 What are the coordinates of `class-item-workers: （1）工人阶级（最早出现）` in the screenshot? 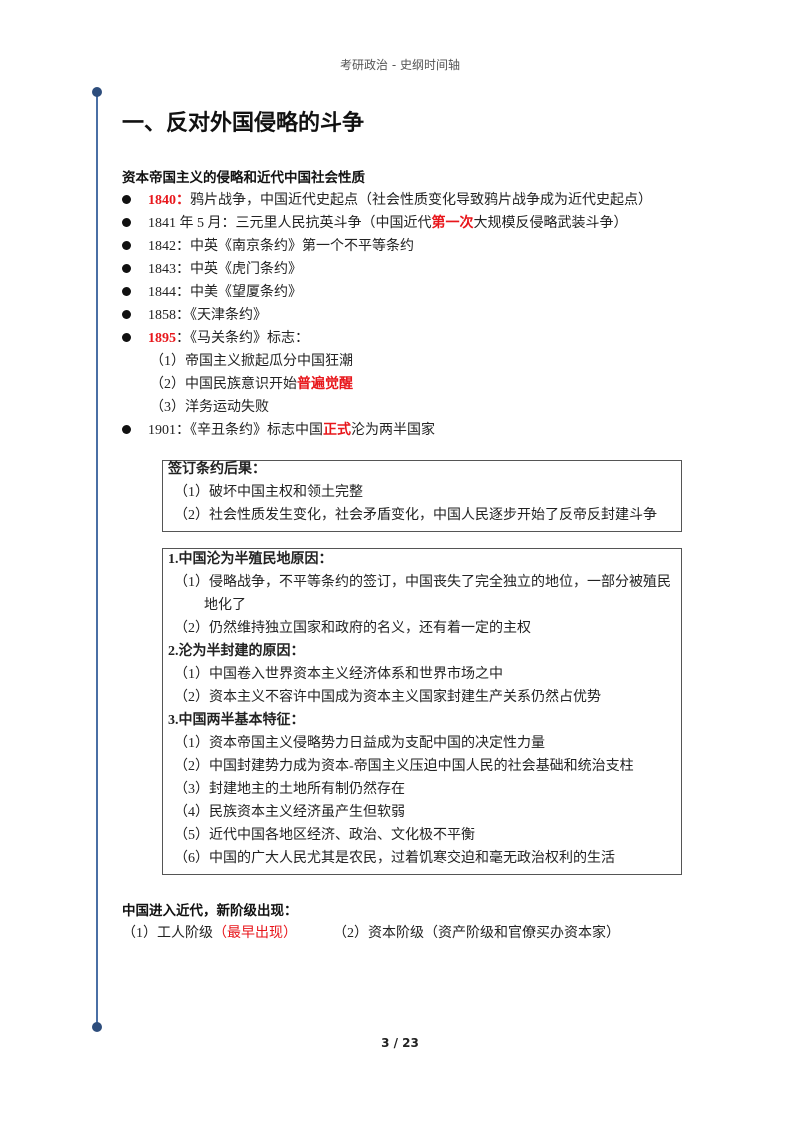 It's located at (209, 934).